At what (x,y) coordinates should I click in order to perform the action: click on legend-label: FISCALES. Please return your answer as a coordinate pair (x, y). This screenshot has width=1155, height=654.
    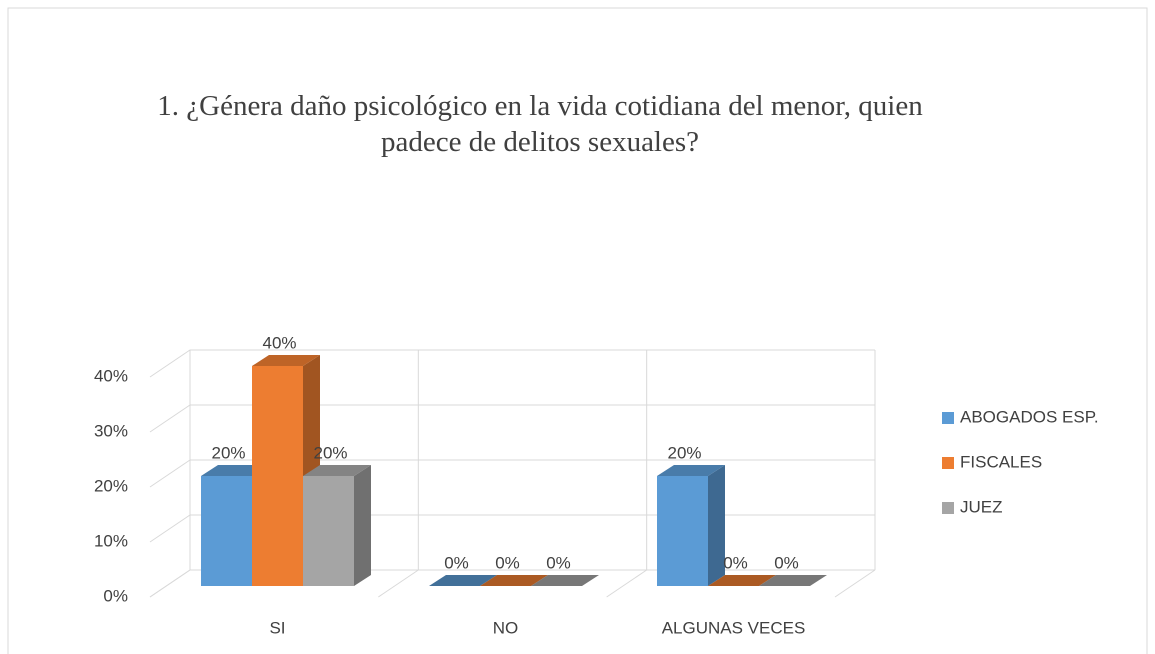
    Looking at the image, I should click on (1001, 461).